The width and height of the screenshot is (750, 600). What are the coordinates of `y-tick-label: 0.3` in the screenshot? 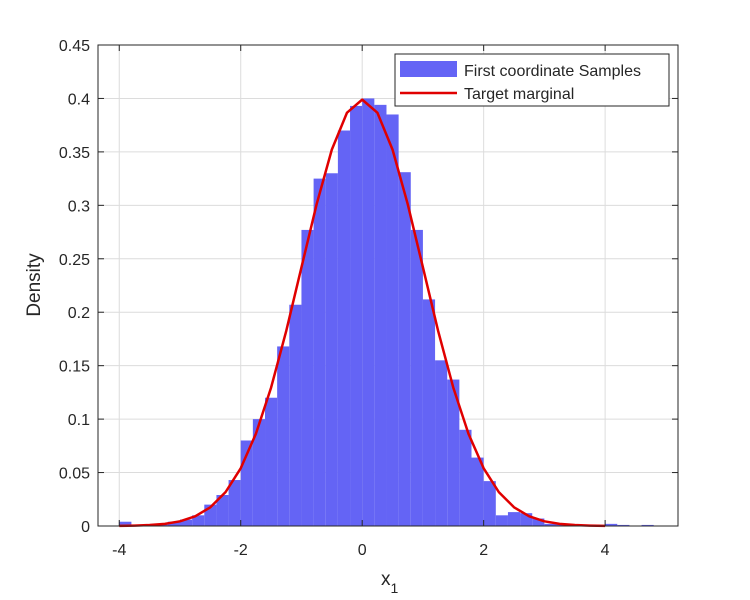 It's located at (79, 206).